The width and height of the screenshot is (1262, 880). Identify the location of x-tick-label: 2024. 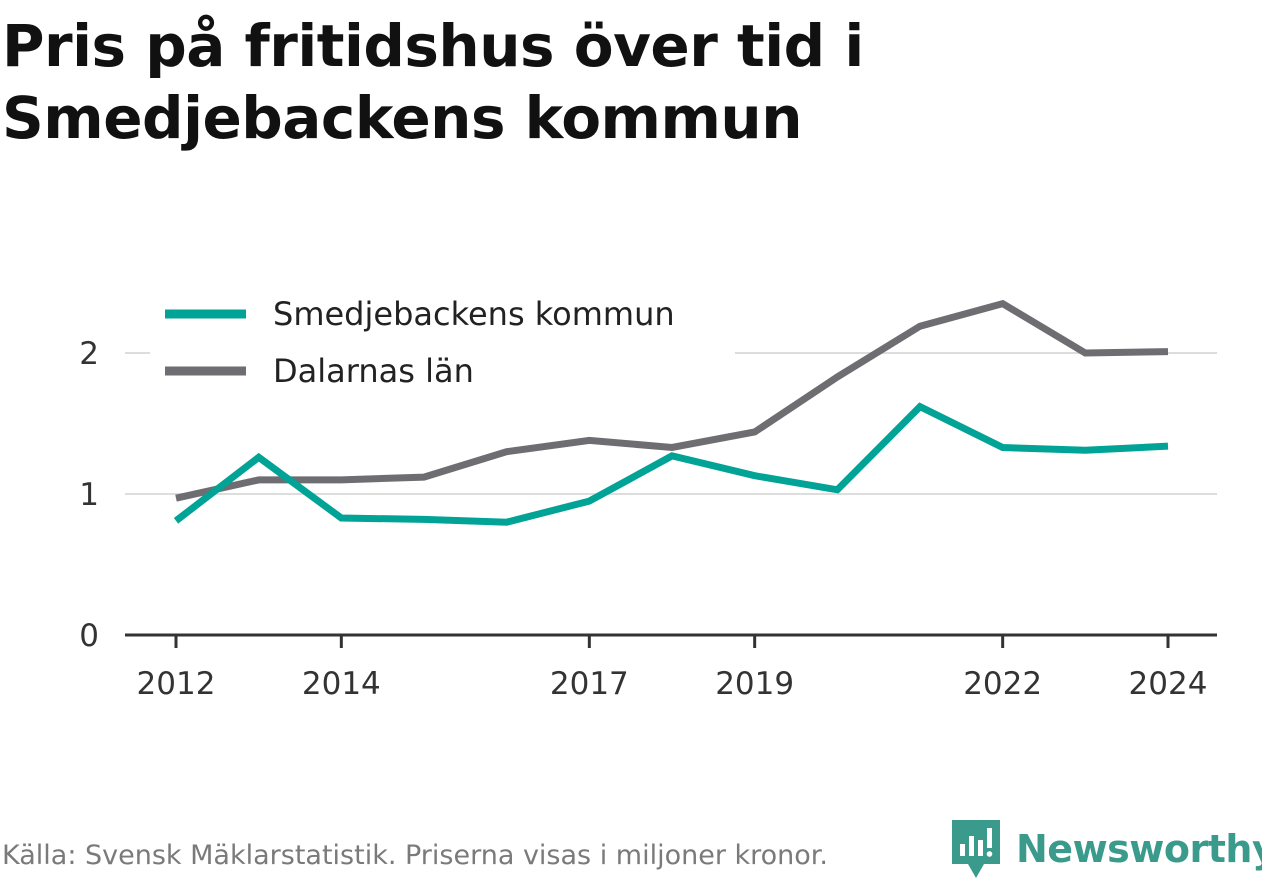
(1168, 684).